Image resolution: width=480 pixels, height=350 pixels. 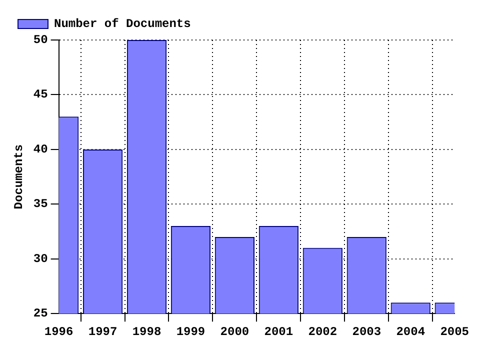 What do you see at coordinates (103, 331) in the screenshot?
I see `x-tick-label: 1997` at bounding box center [103, 331].